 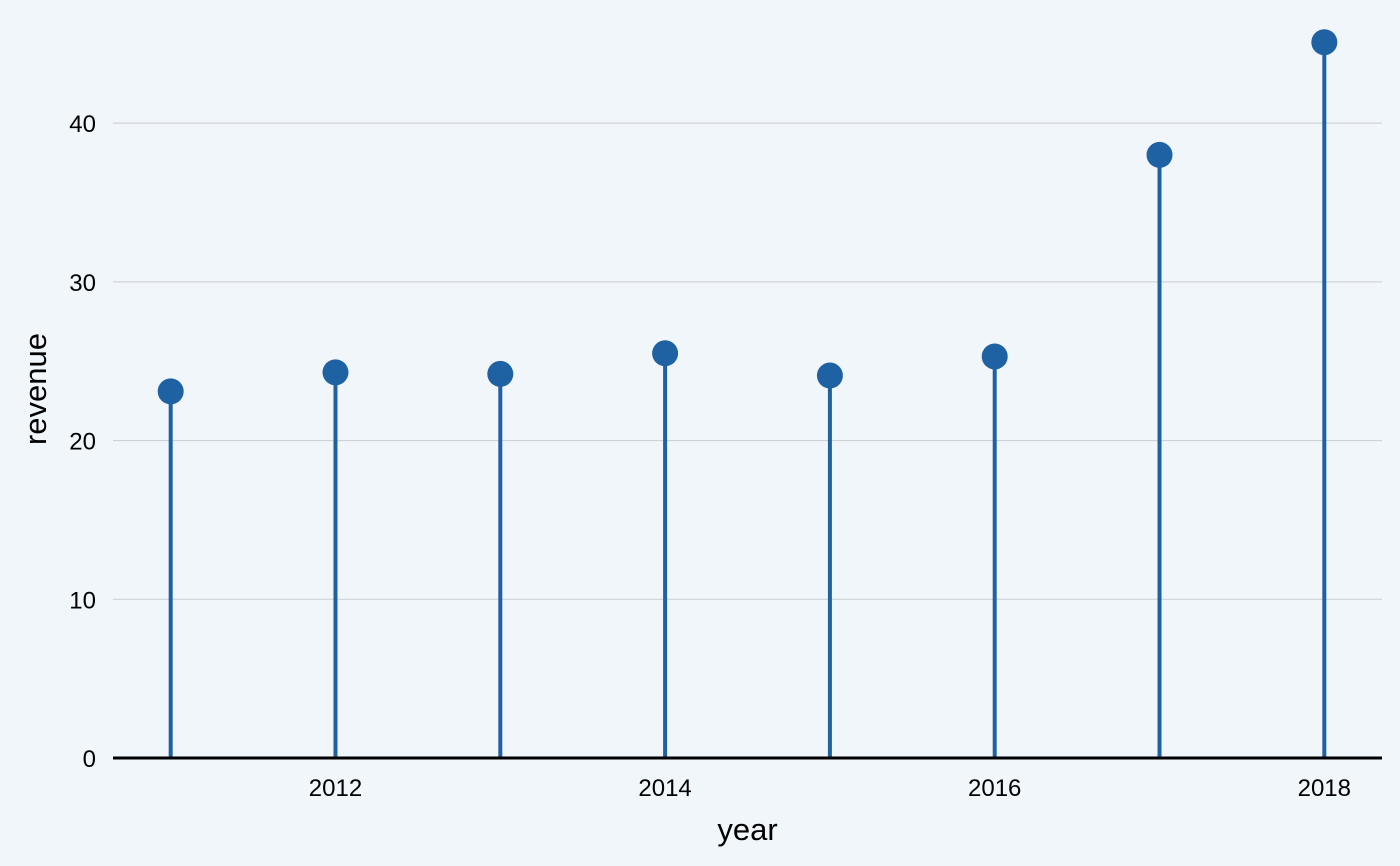 I want to click on y-axis-ticks: 0 10 20 30 40, so click(x=82, y=442).